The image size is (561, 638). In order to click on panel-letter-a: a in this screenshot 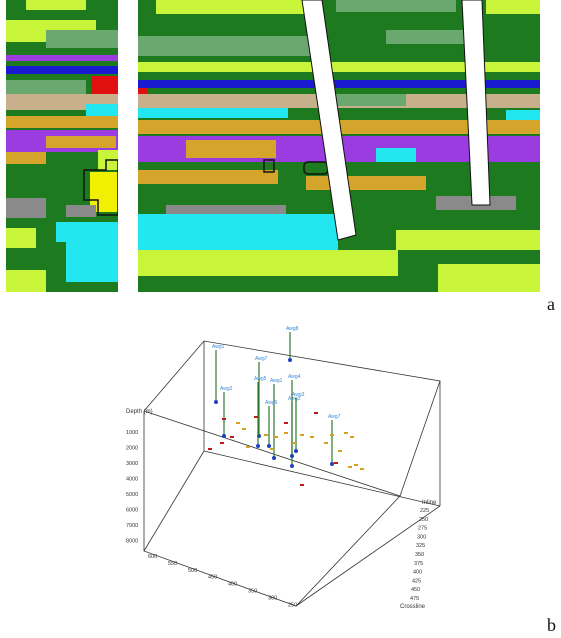, I will do `click(551, 304)`.